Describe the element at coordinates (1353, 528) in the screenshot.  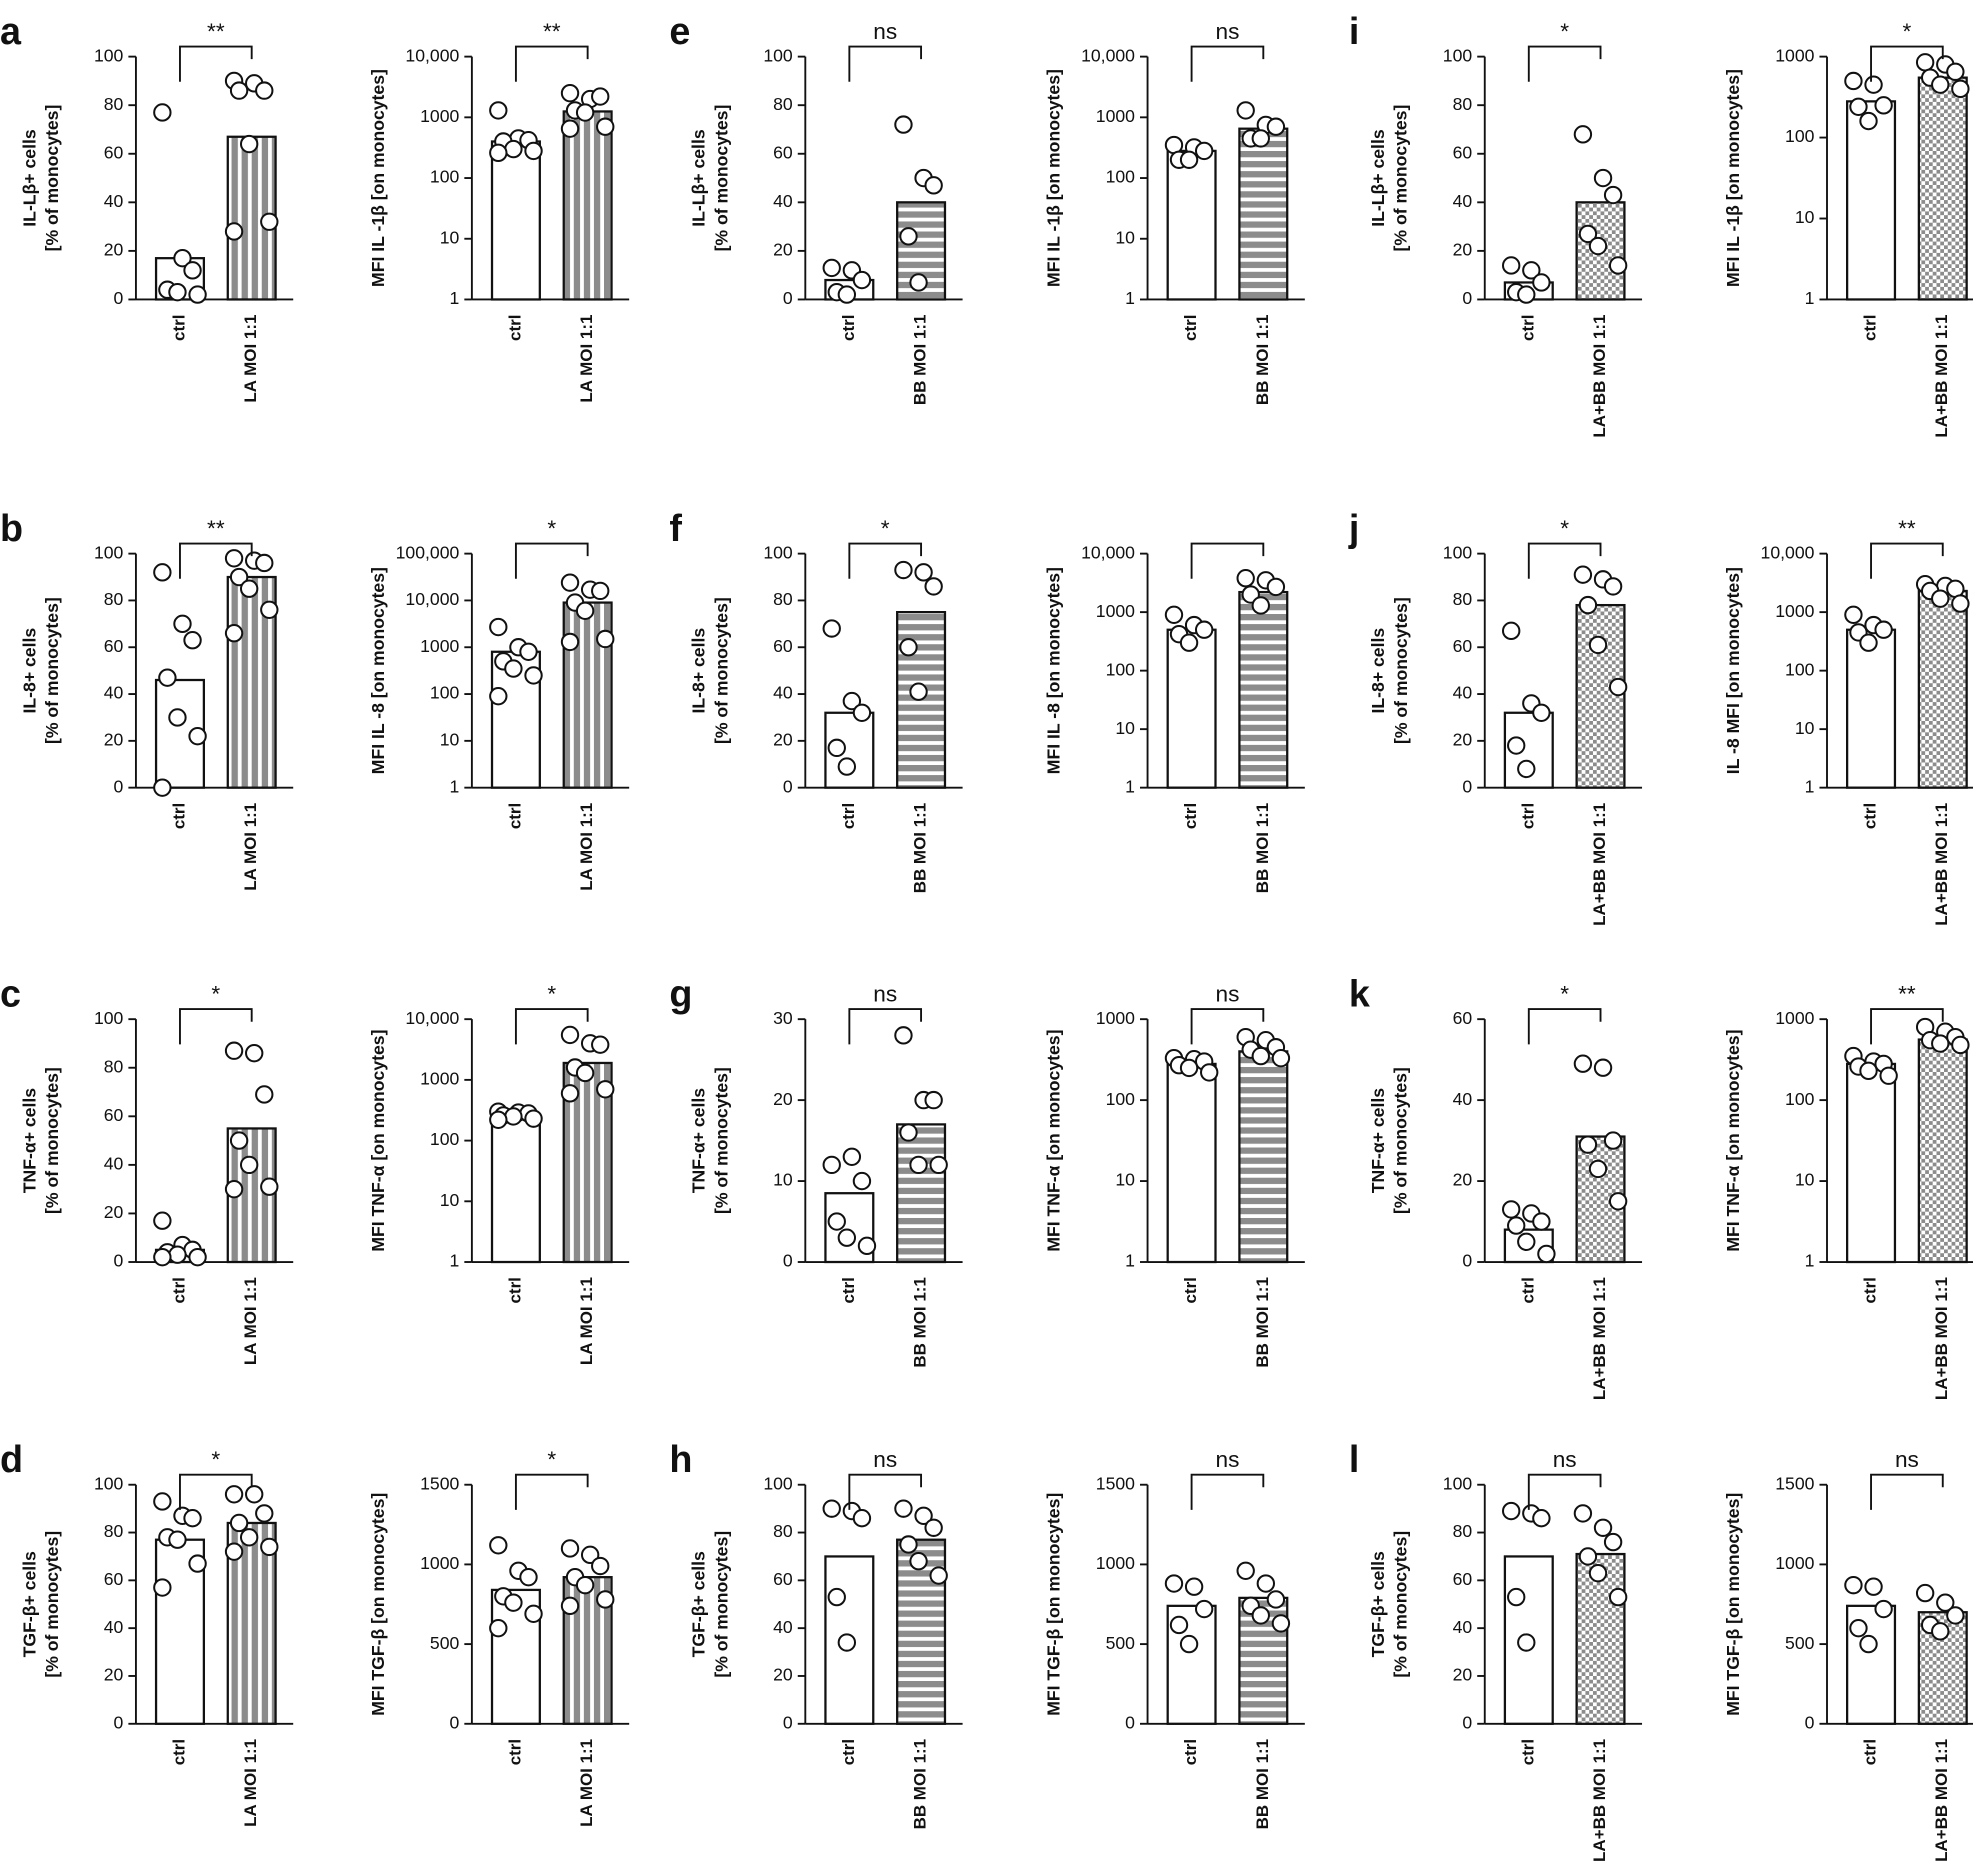
I see `panel-letter: j` at that location.